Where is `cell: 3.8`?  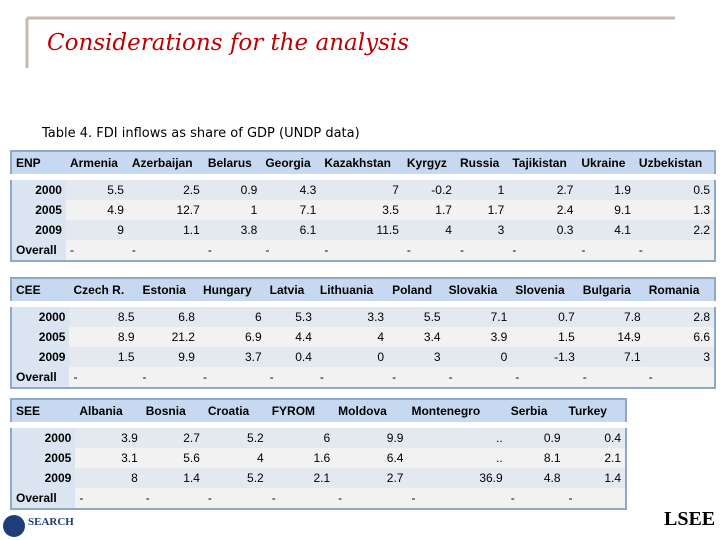 cell: 3.8 is located at coordinates (232, 230).